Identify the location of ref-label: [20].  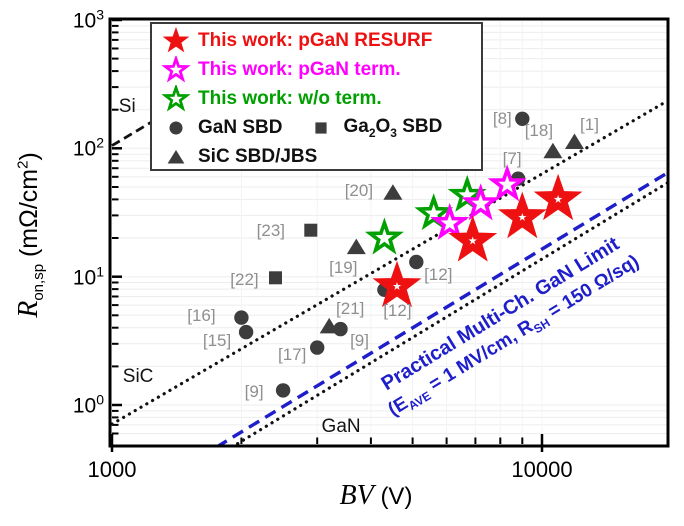
(359, 190).